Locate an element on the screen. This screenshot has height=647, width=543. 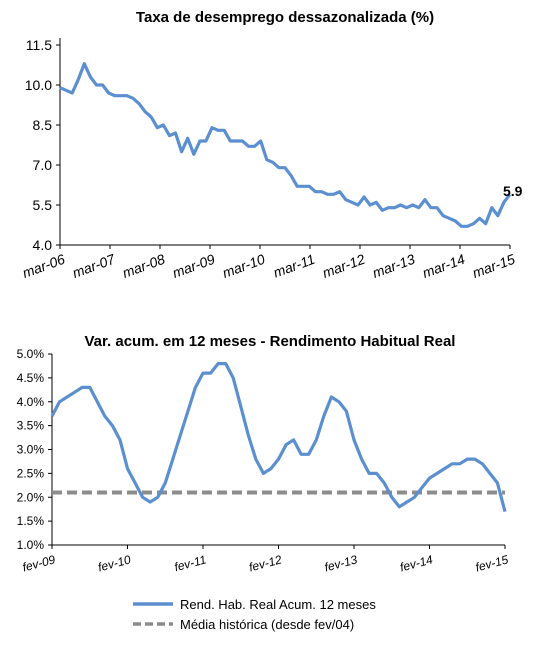
chart1-x-tick-label: mar-10 is located at coordinates (243, 266).